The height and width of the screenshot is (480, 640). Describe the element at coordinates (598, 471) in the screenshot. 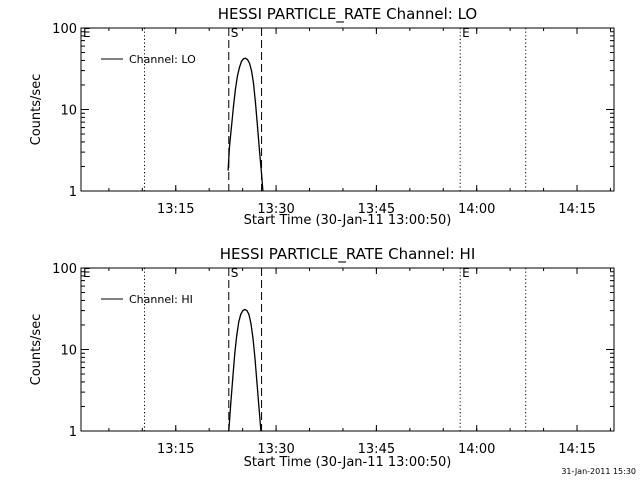

I see `footer-timestamp: 31-Jan-2011 15:30` at that location.